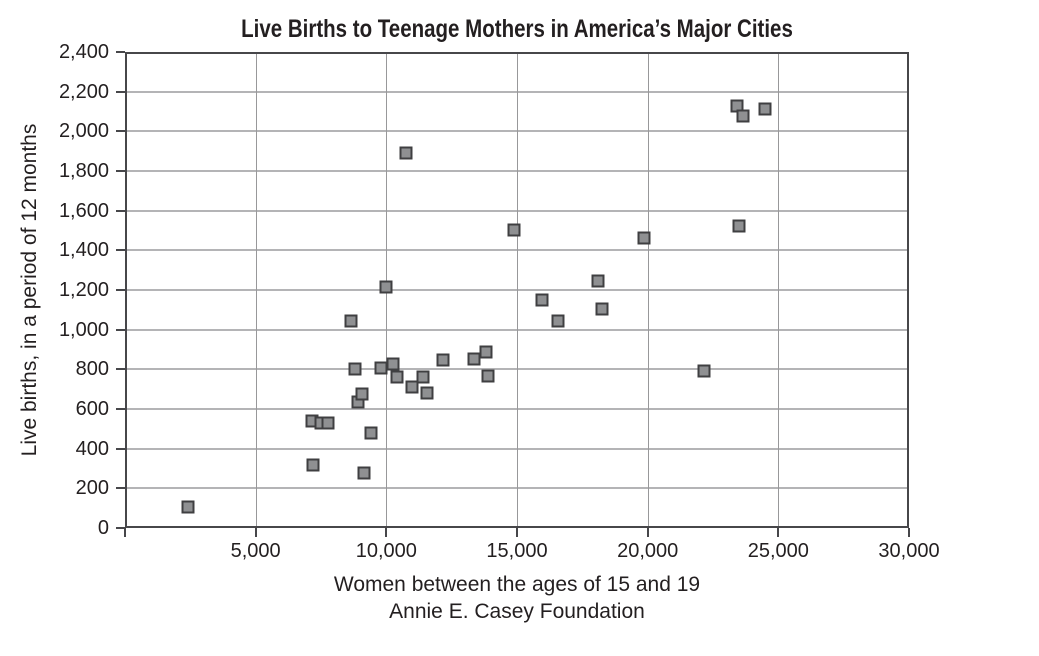 The height and width of the screenshot is (656, 1039). I want to click on x-tick-label: 25,000, so click(778, 551).